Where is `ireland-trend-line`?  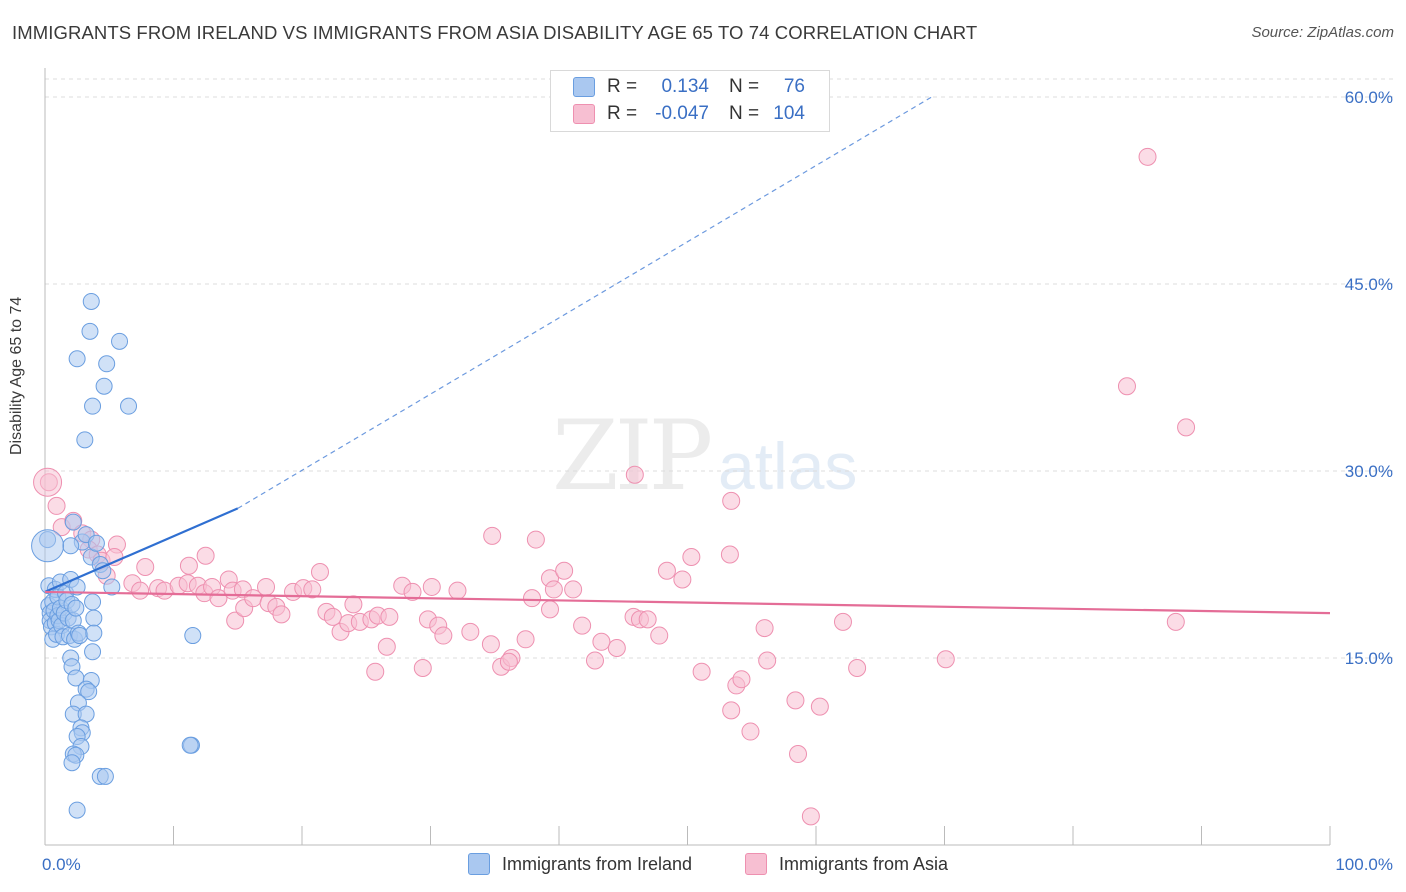 ireland-trend-line is located at coordinates (141, 550).